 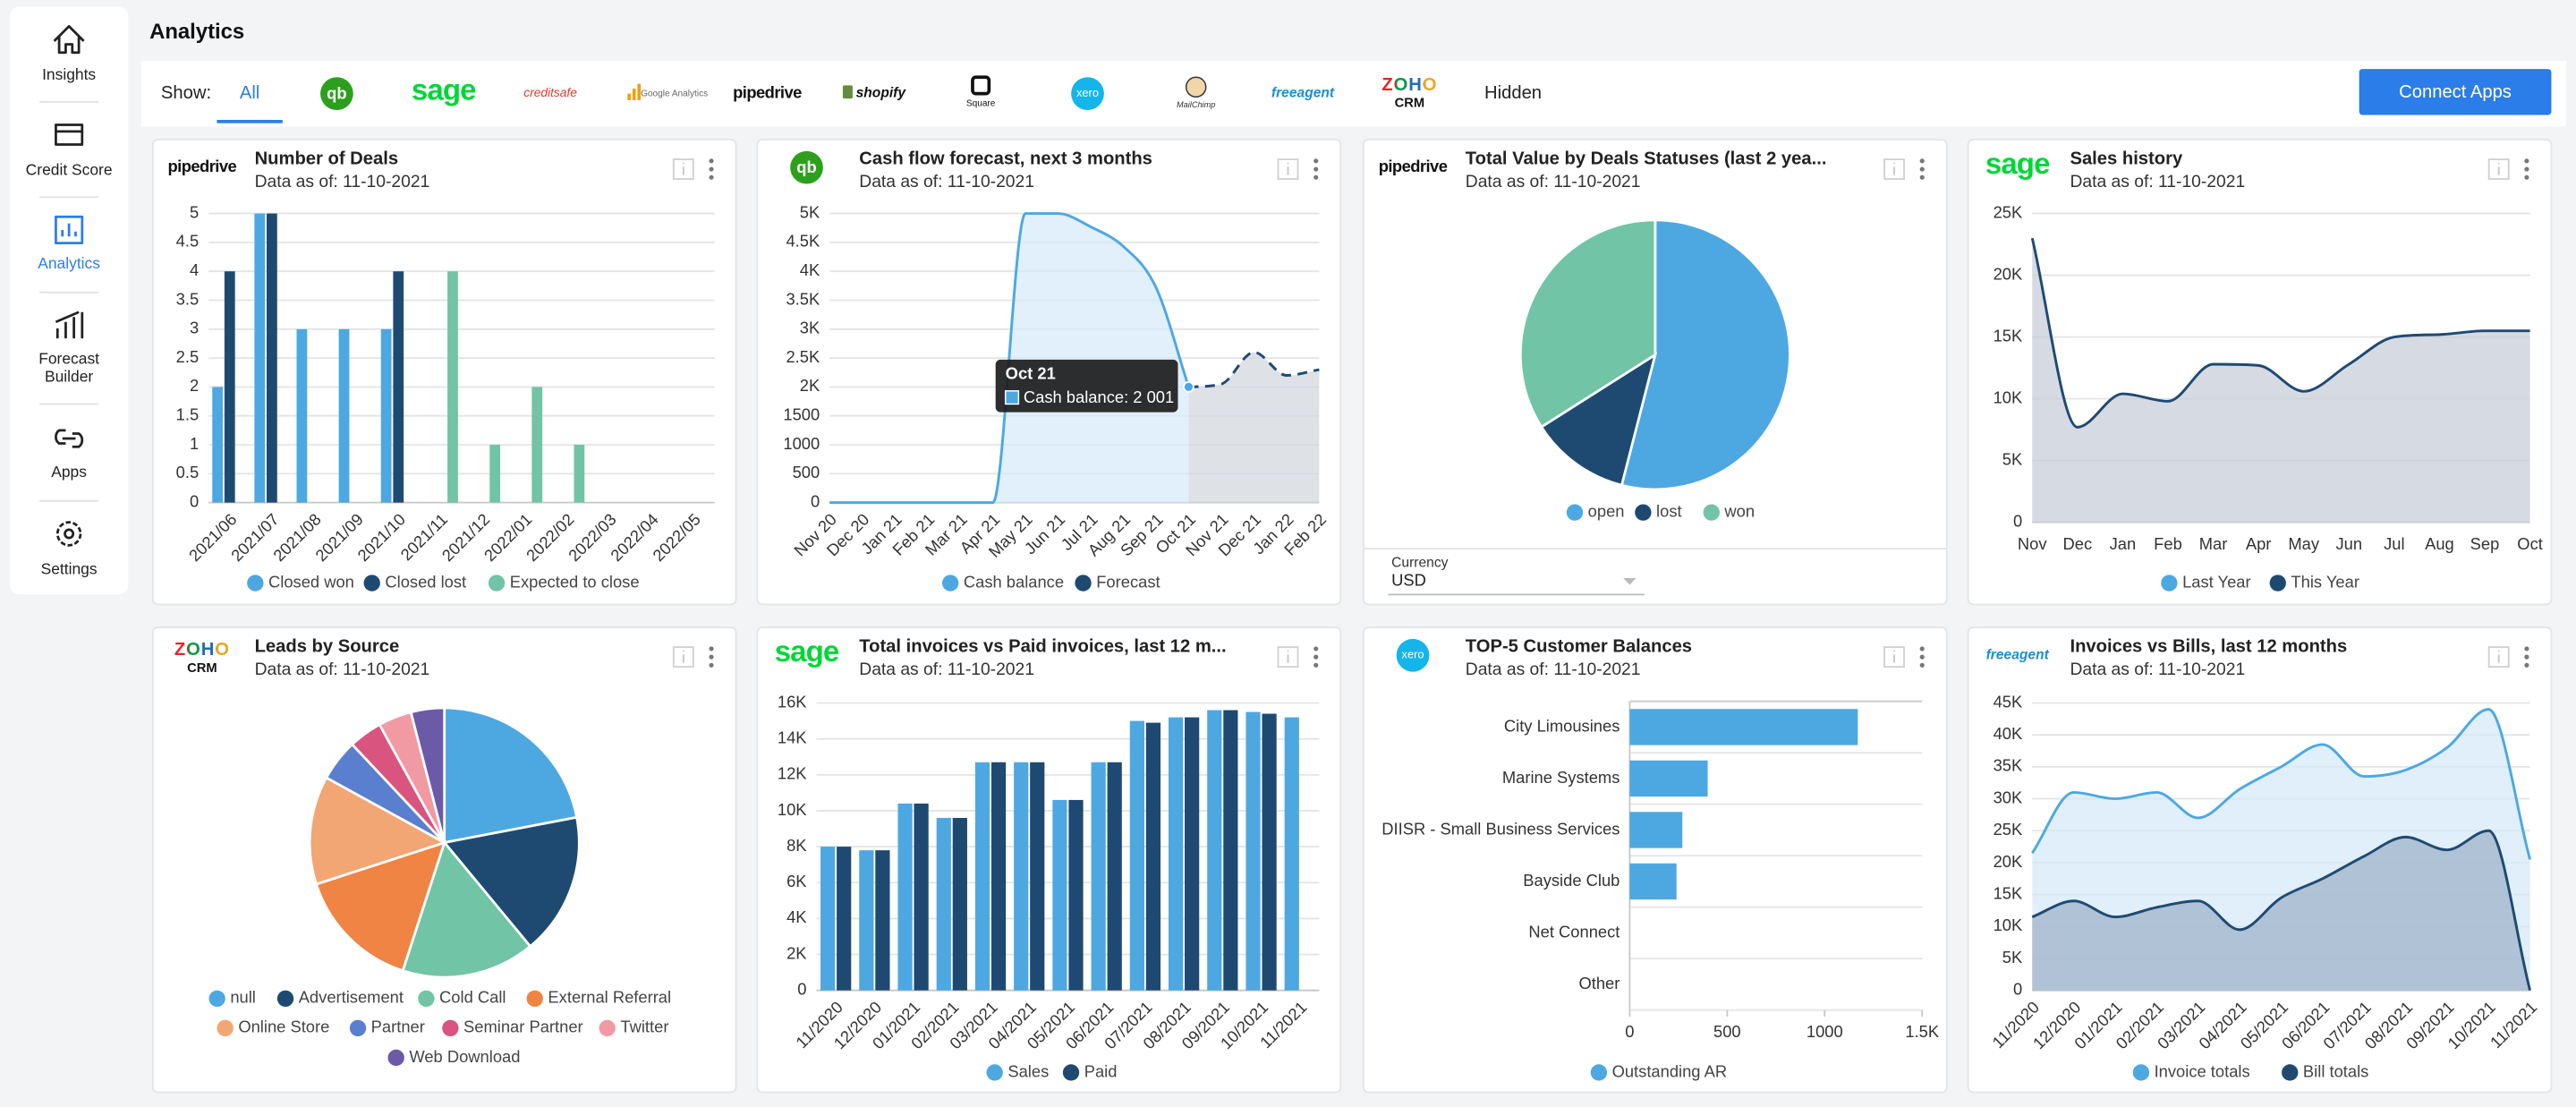 What do you see at coordinates (2123, 543) in the screenshot?
I see `x-tick-label: Jan` at bounding box center [2123, 543].